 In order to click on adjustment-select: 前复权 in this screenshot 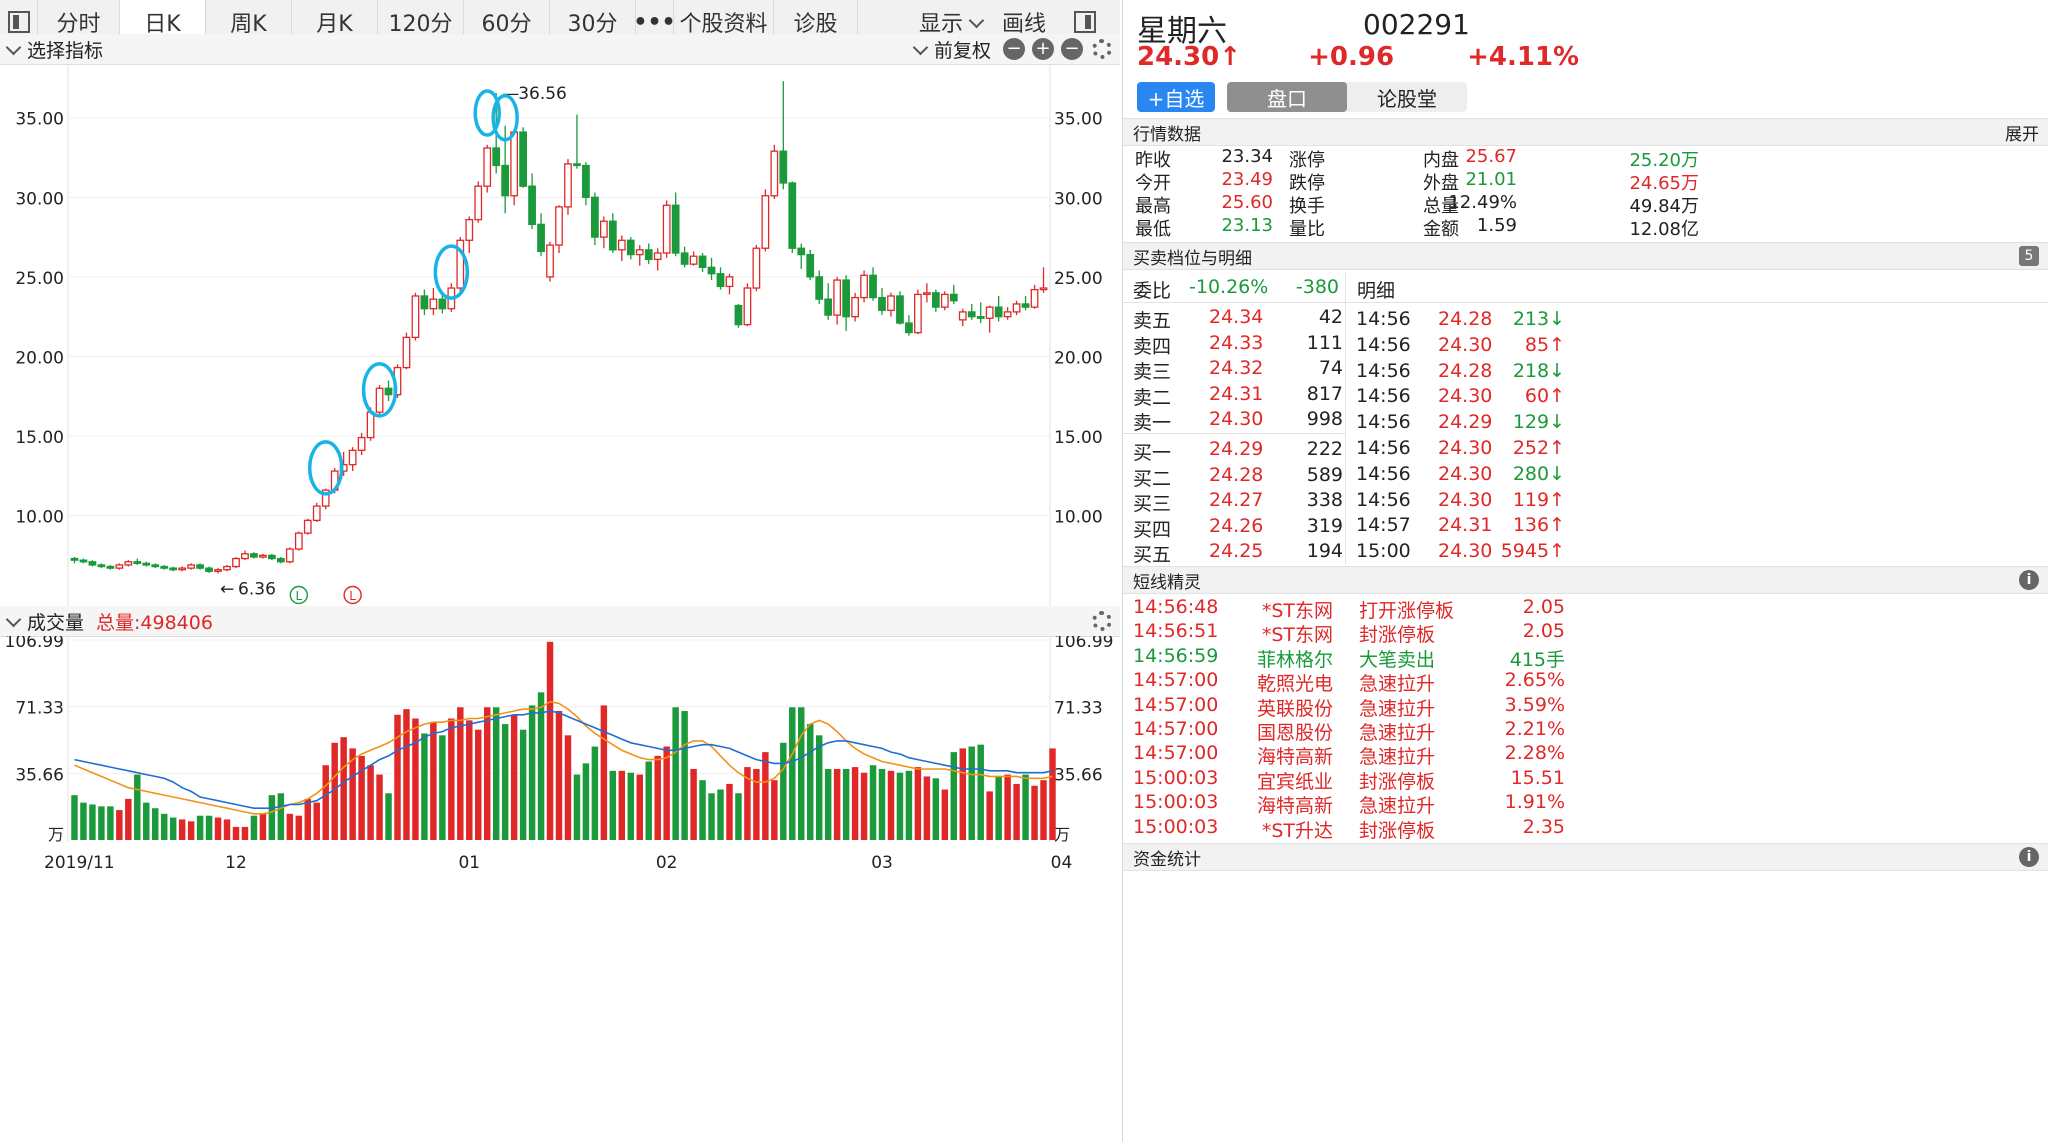, I will do `click(962, 50)`.